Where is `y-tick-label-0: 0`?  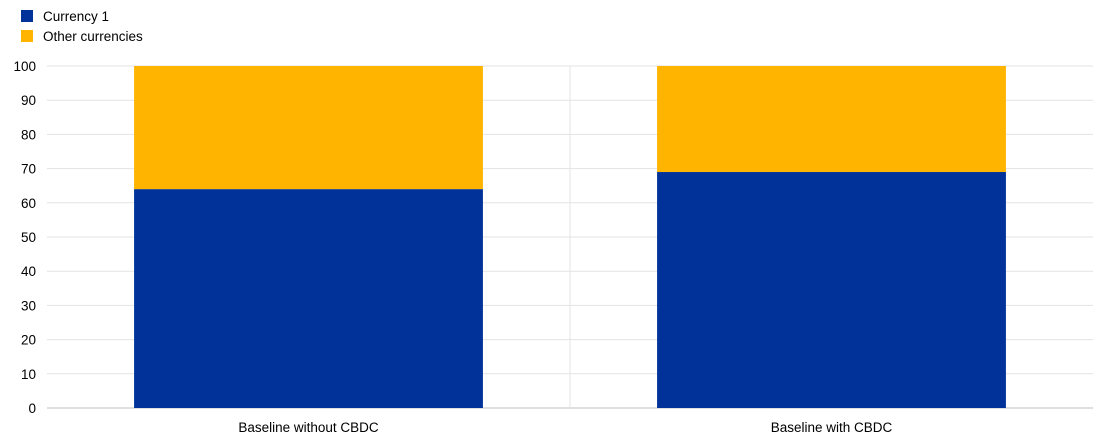 y-tick-label-0: 0 is located at coordinates (32, 408).